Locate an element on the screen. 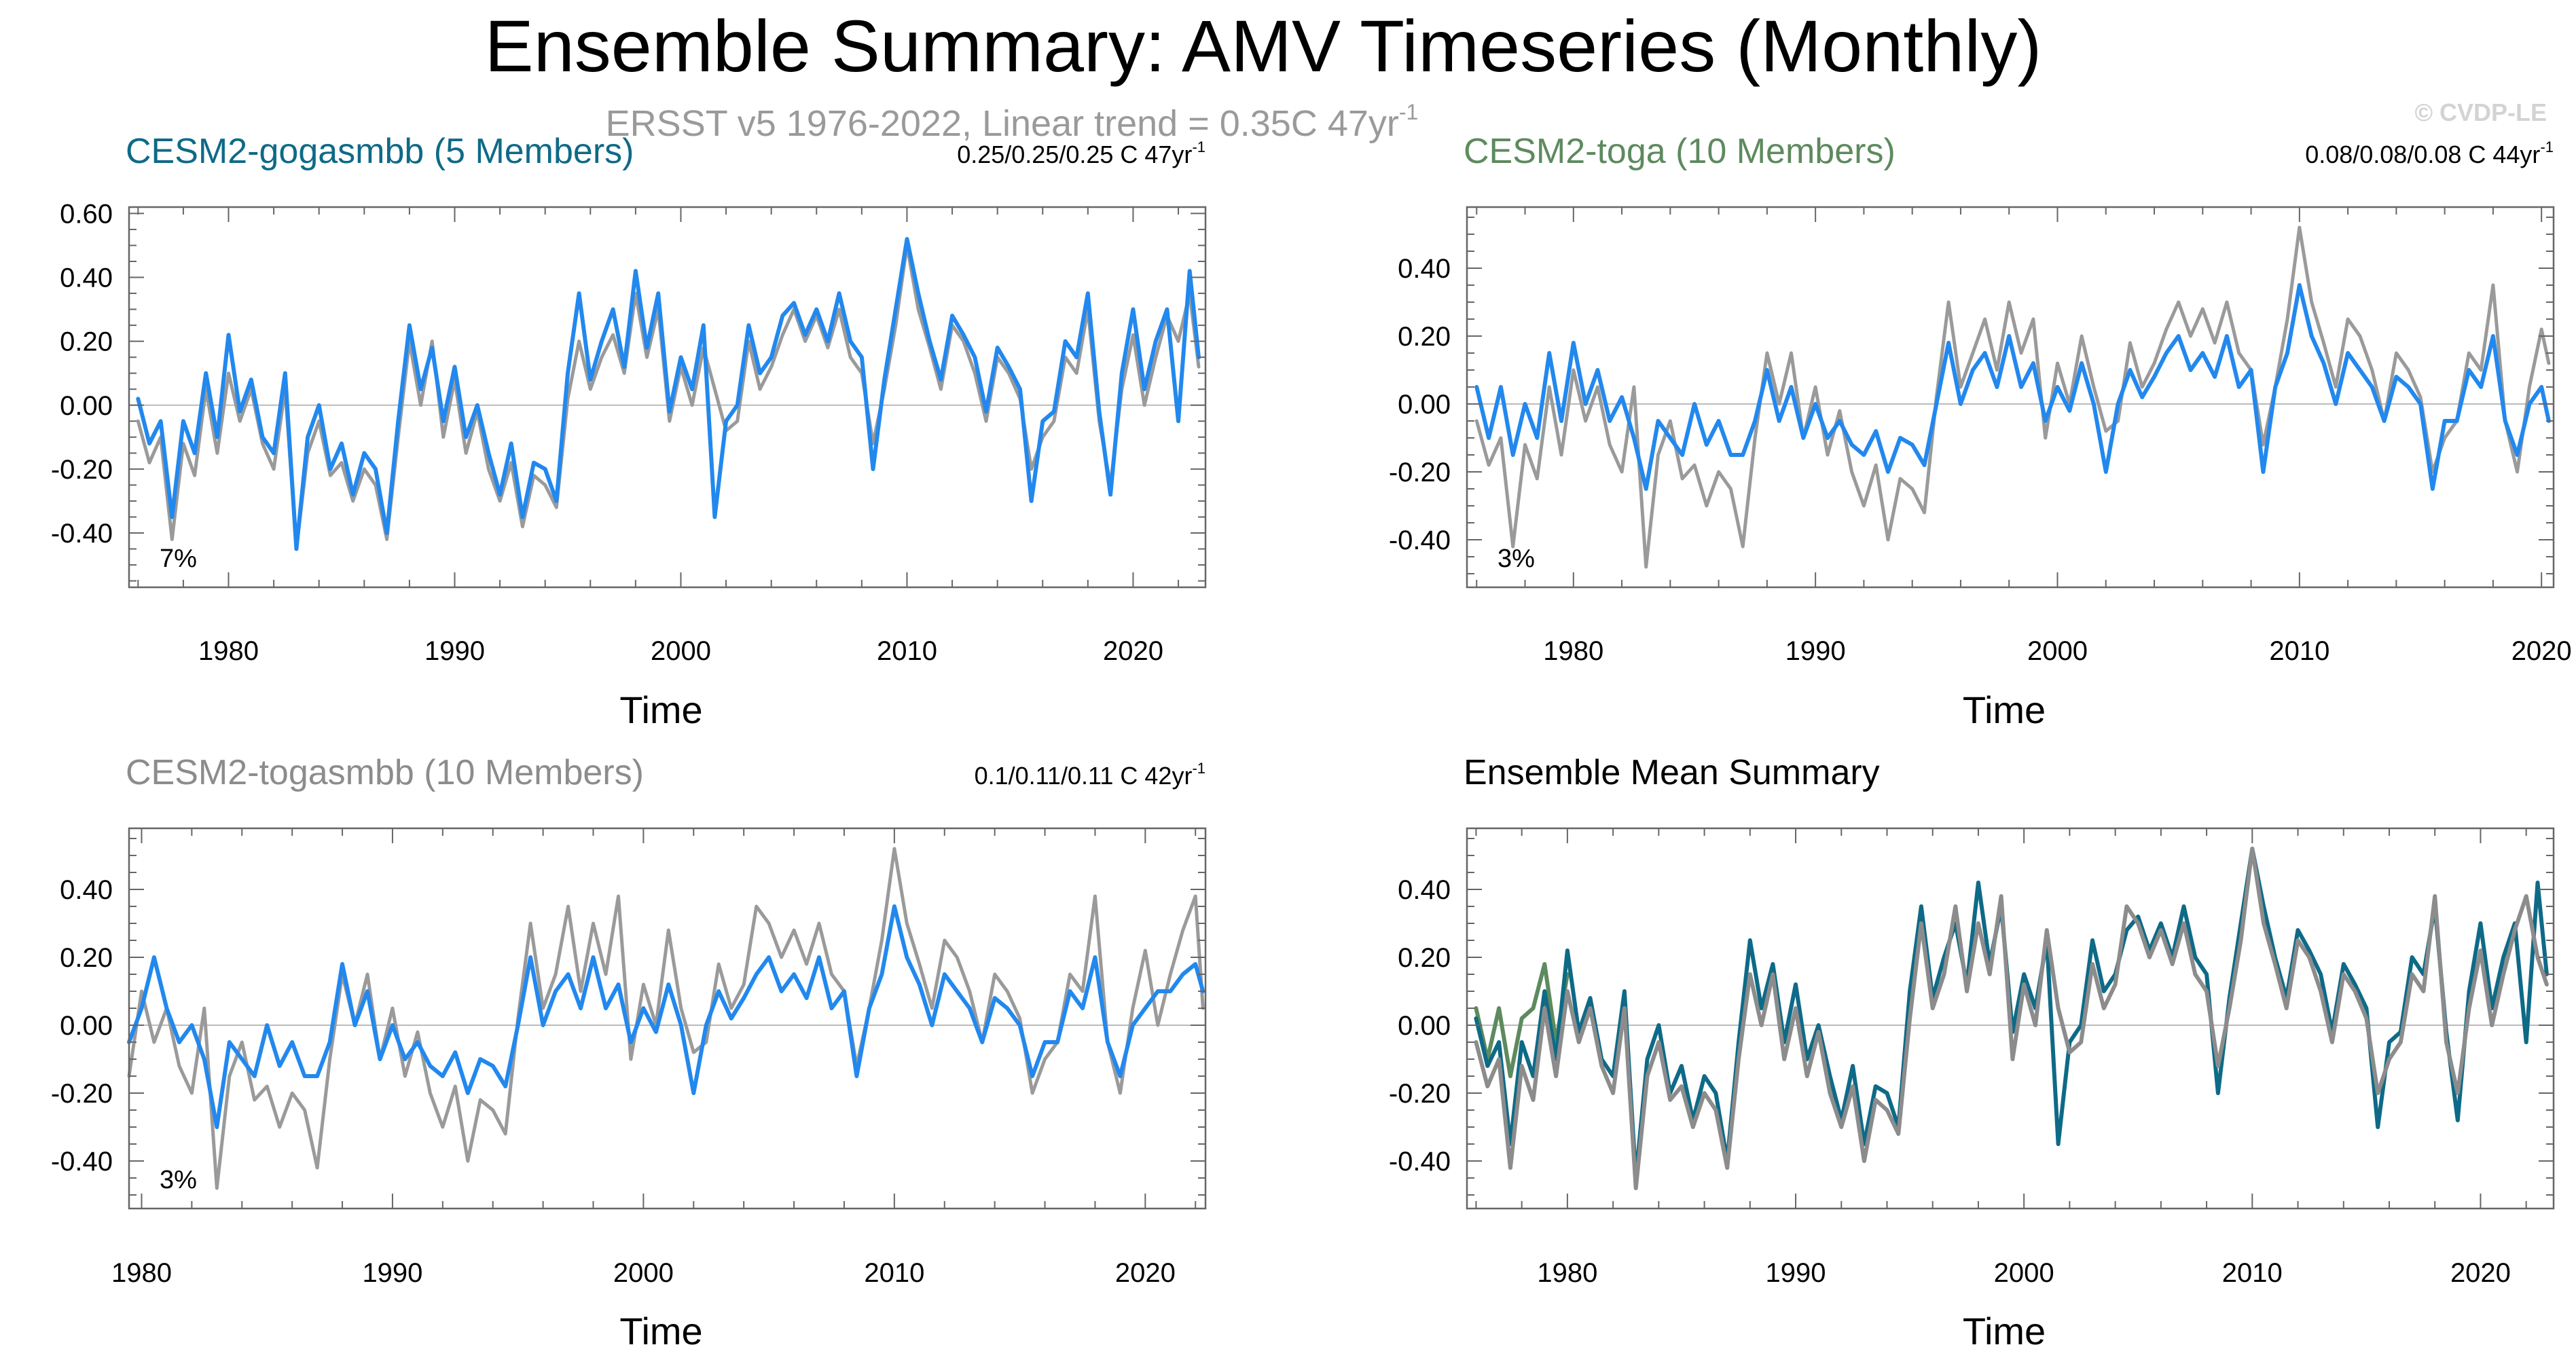 The image size is (2576, 1364). trend-label-togasmbb: 0.1/0.11/0.11 C 42yr-1 is located at coordinates (1090, 775).